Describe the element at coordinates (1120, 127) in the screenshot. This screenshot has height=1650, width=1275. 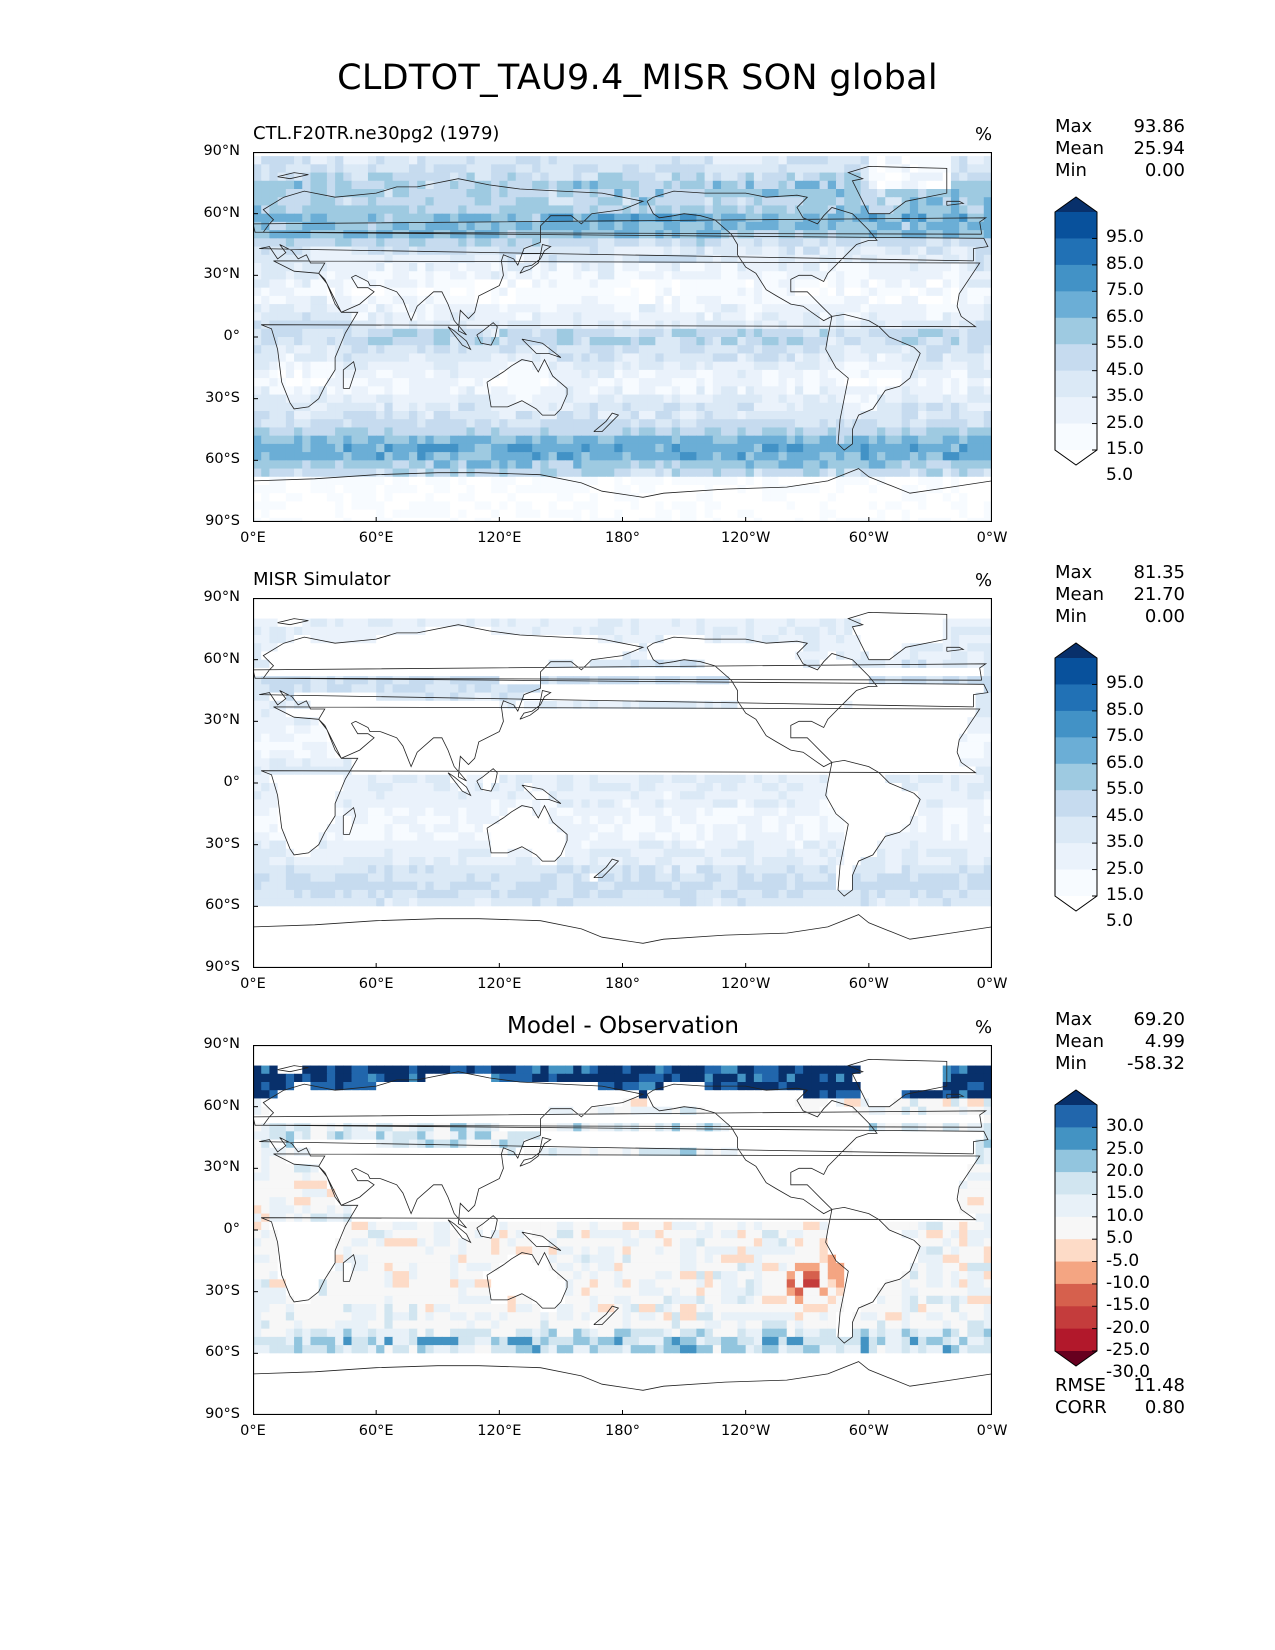
I see `stat-row: Max 93.86` at that location.